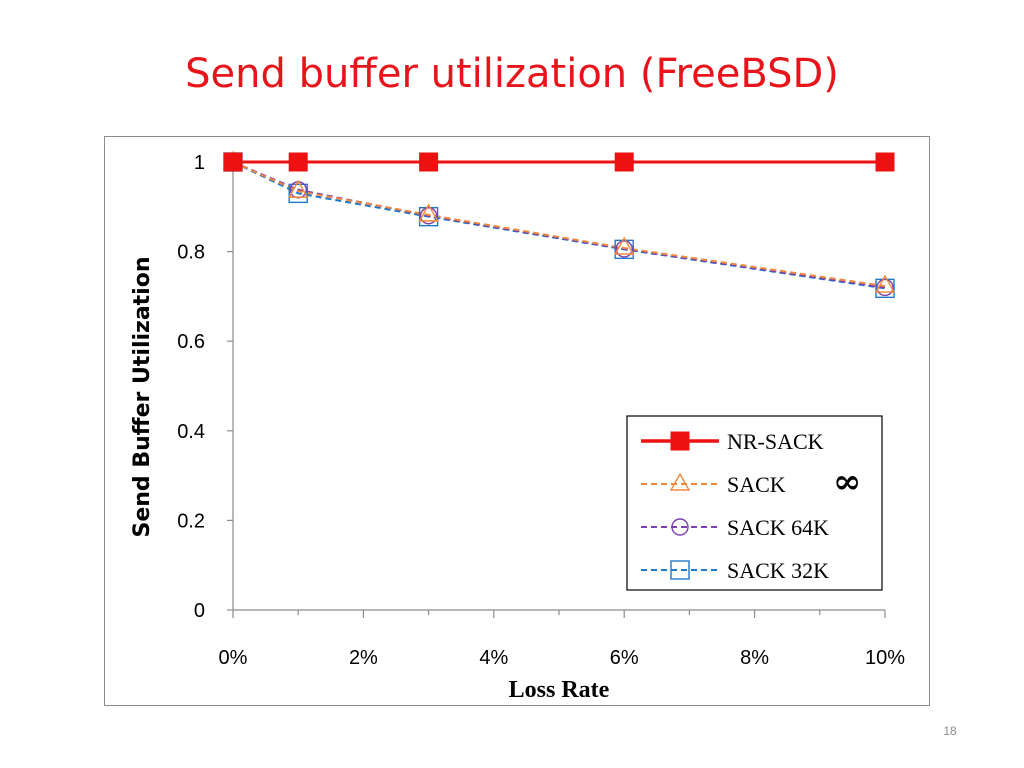 This screenshot has width=1024, height=768. Describe the element at coordinates (559, 690) in the screenshot. I see `x-axis-title: Loss Rate` at that location.